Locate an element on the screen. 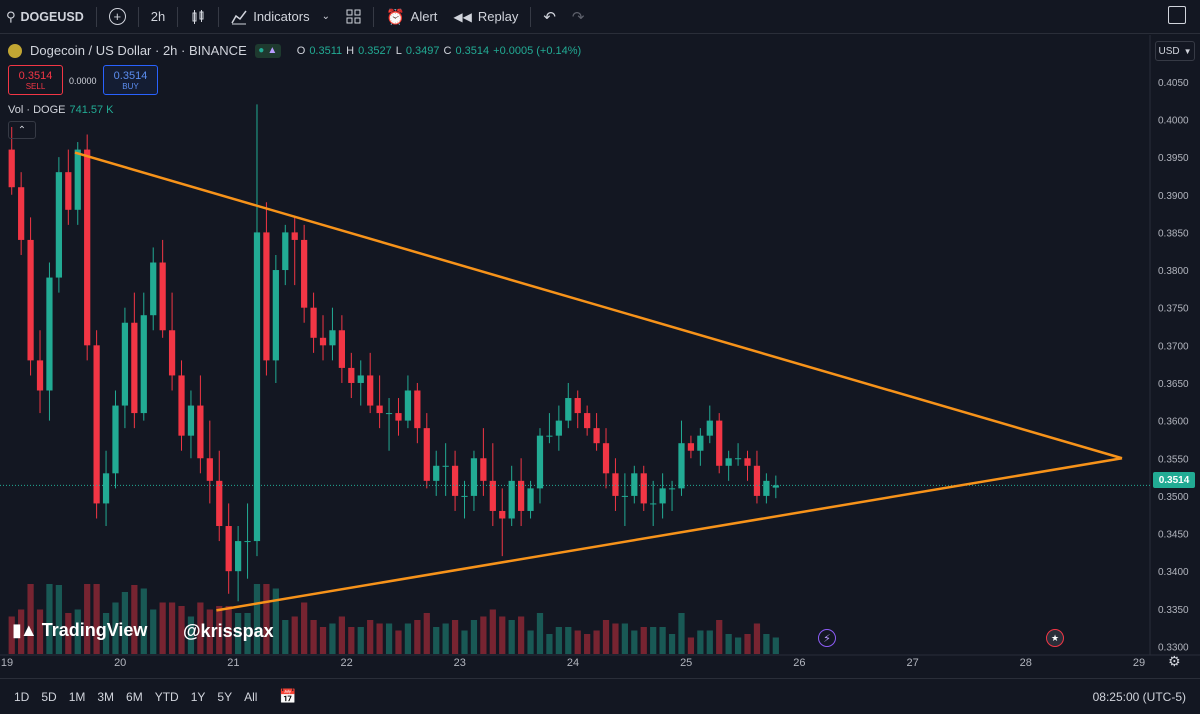  indicators-button: Indicators ⌄ is located at coordinates (280, 17).